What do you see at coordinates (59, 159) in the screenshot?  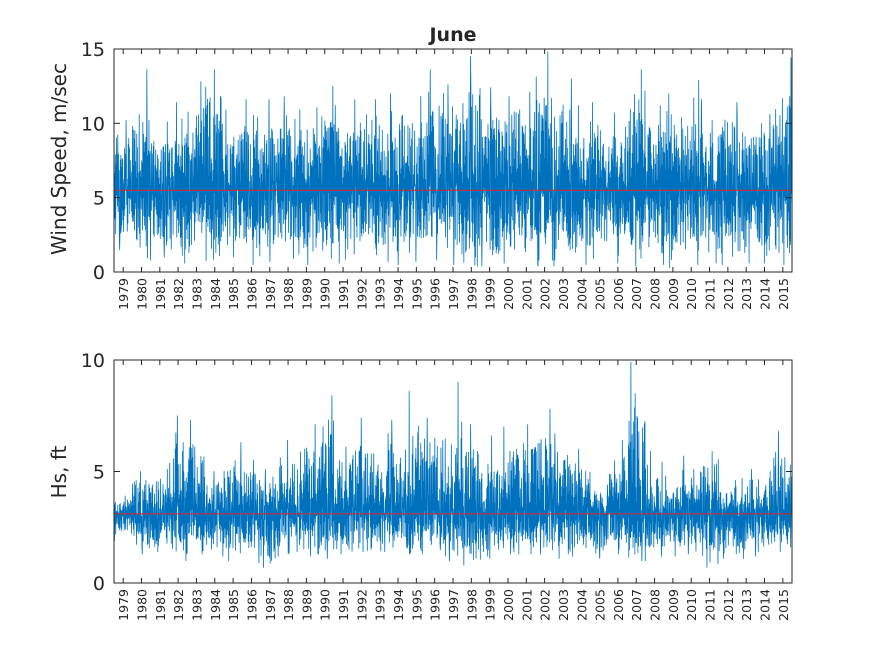 I see `wind-speed-y-axis-label: Wind Speed, m/sec` at bounding box center [59, 159].